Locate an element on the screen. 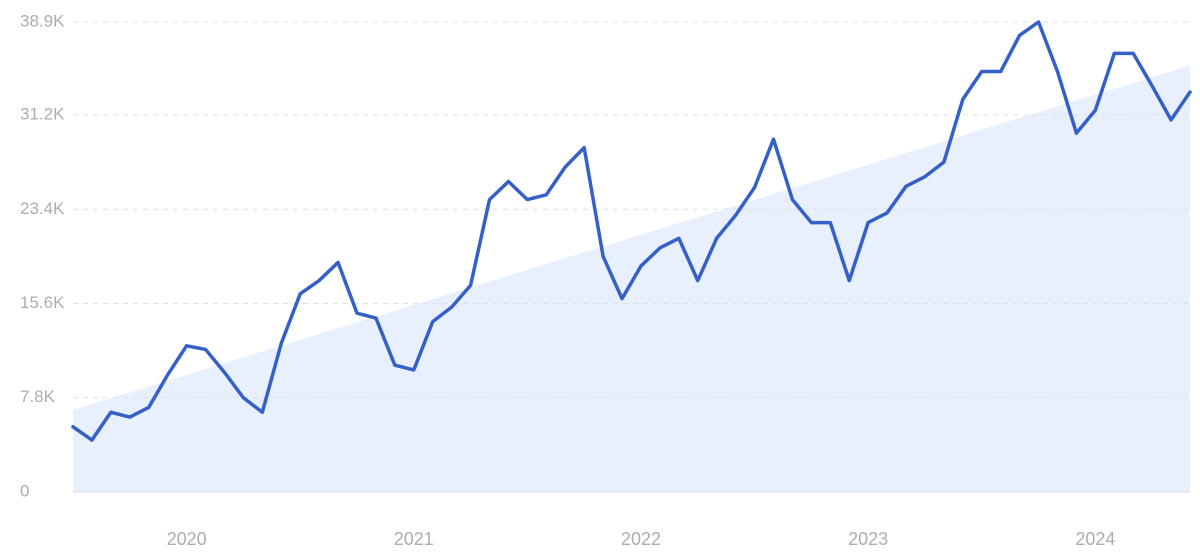 This screenshot has height=556, width=1200. y-tick-label: 23.4K is located at coordinates (42, 208).